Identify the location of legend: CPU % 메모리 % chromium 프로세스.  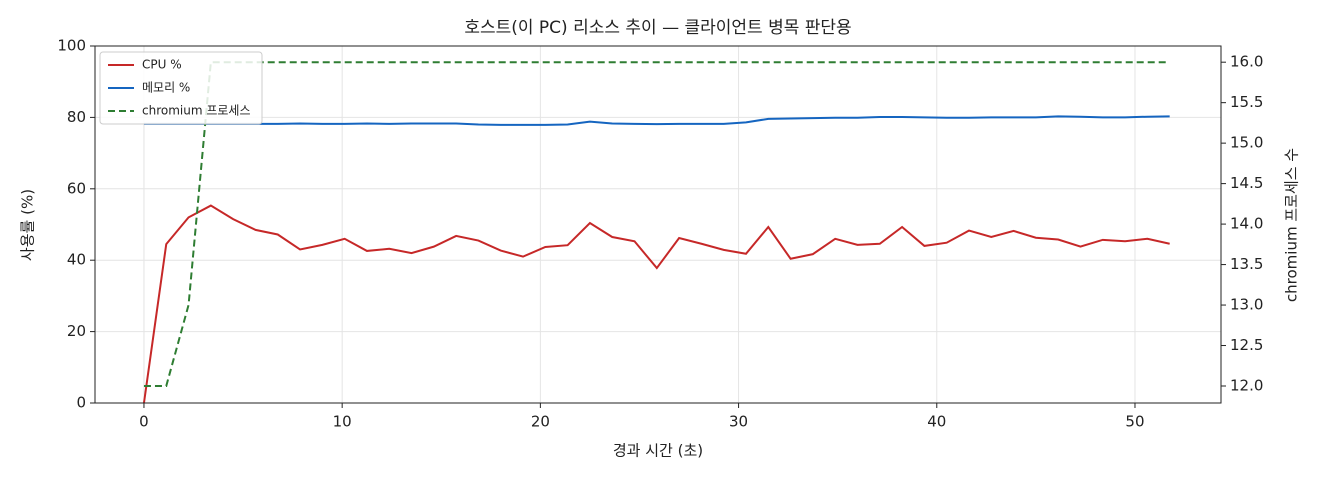
(181, 88).